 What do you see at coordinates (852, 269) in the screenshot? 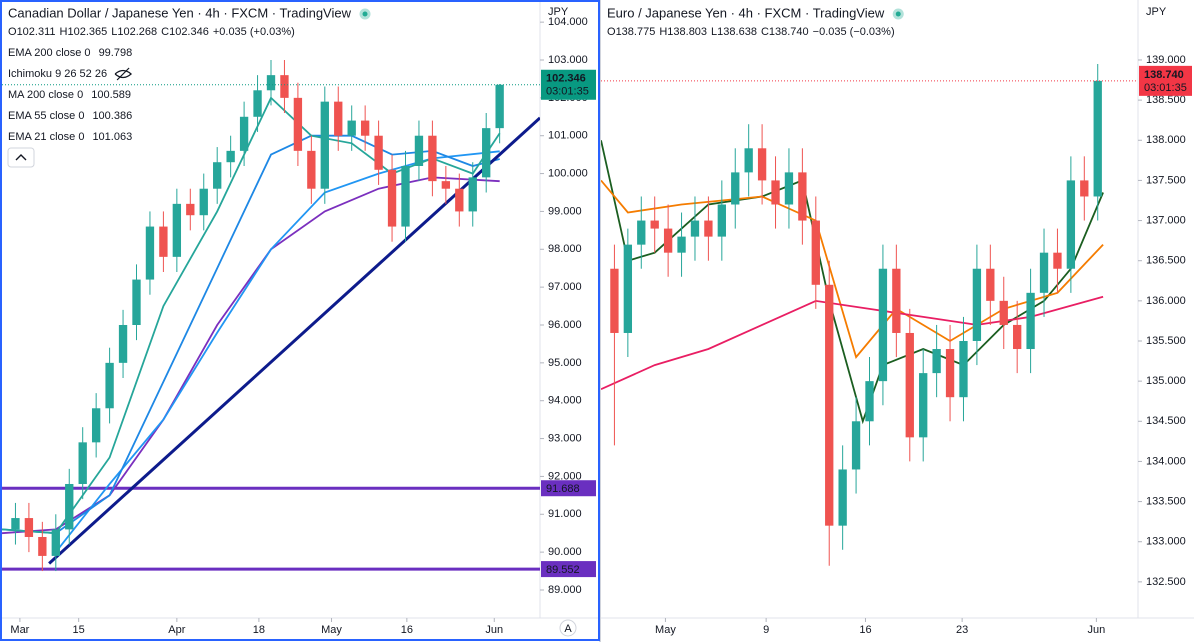
I see `indicator-line` at bounding box center [852, 269].